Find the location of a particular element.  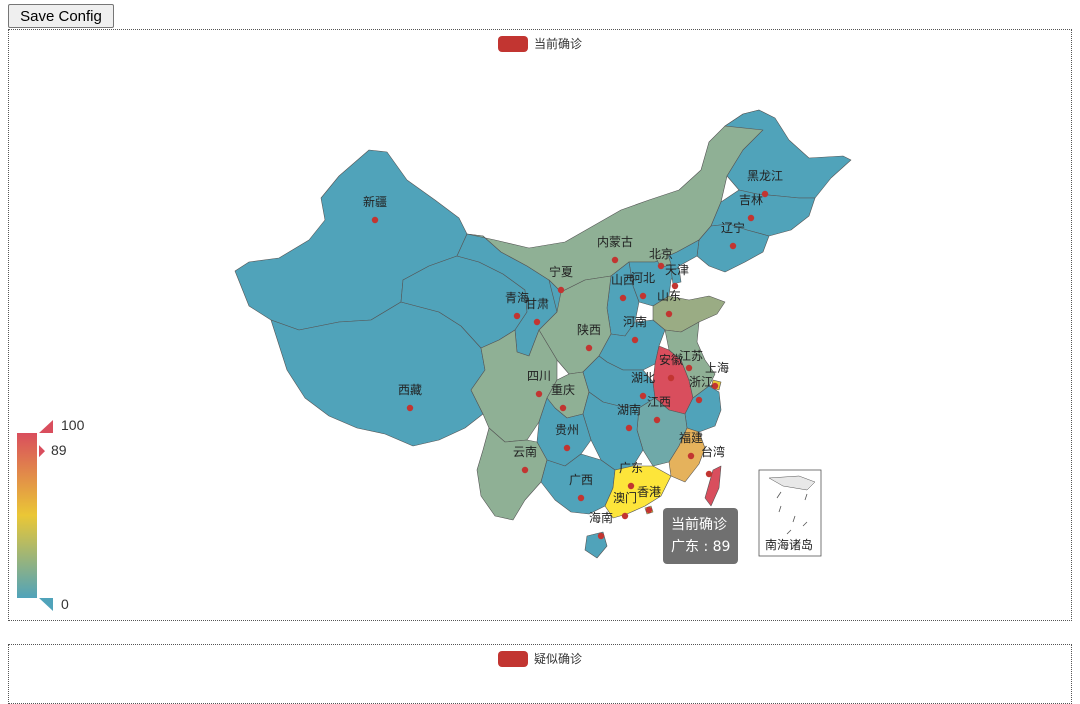

map-tooltip: 当前确诊 广东 : 89 is located at coordinates (701, 536).